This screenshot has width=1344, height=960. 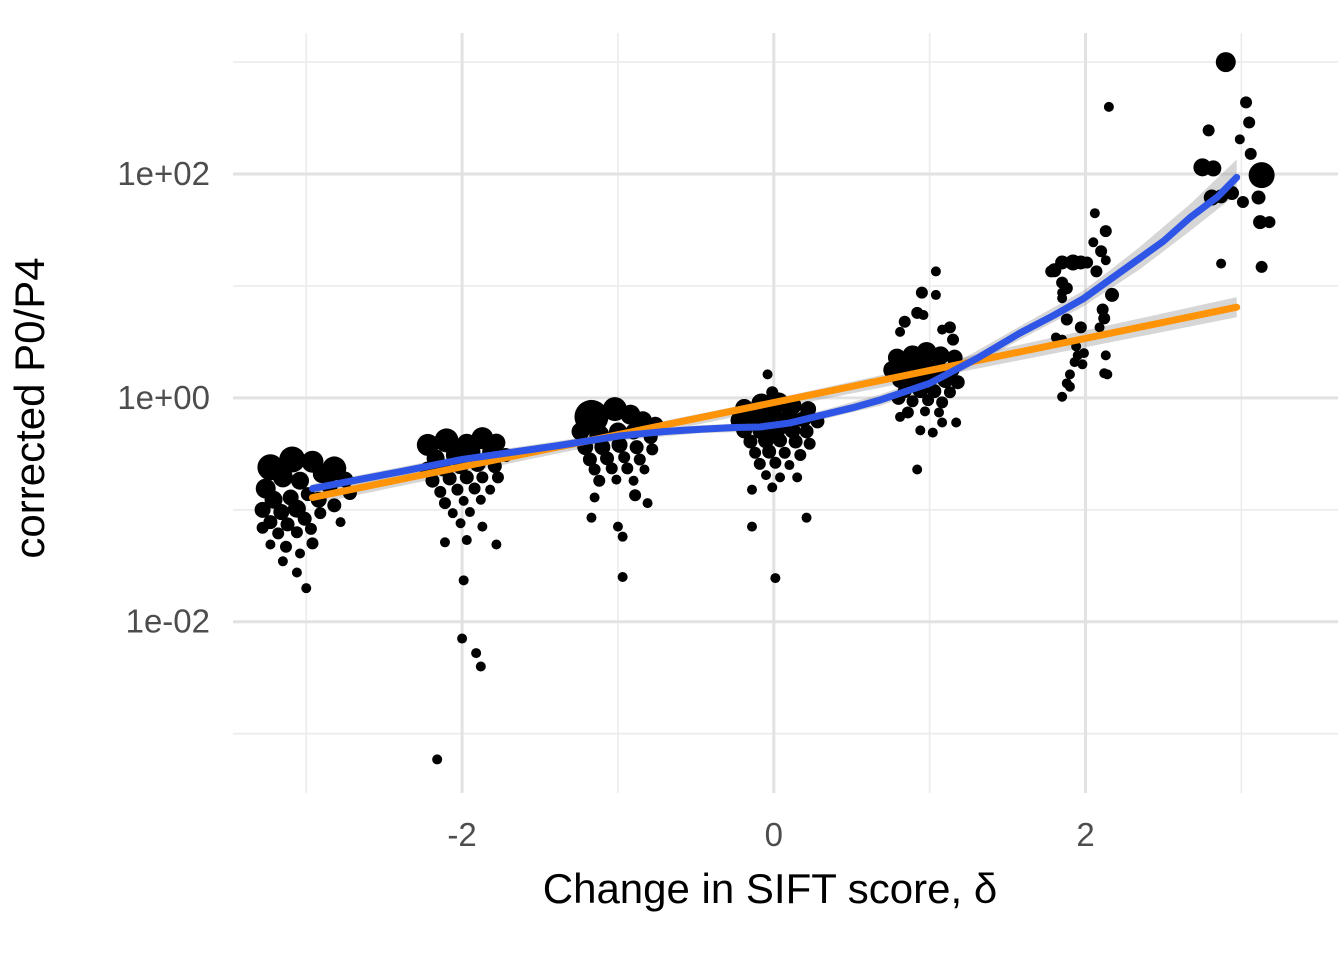 I want to click on x-axis-title: Change in SIFT score, δ, so click(x=770, y=888).